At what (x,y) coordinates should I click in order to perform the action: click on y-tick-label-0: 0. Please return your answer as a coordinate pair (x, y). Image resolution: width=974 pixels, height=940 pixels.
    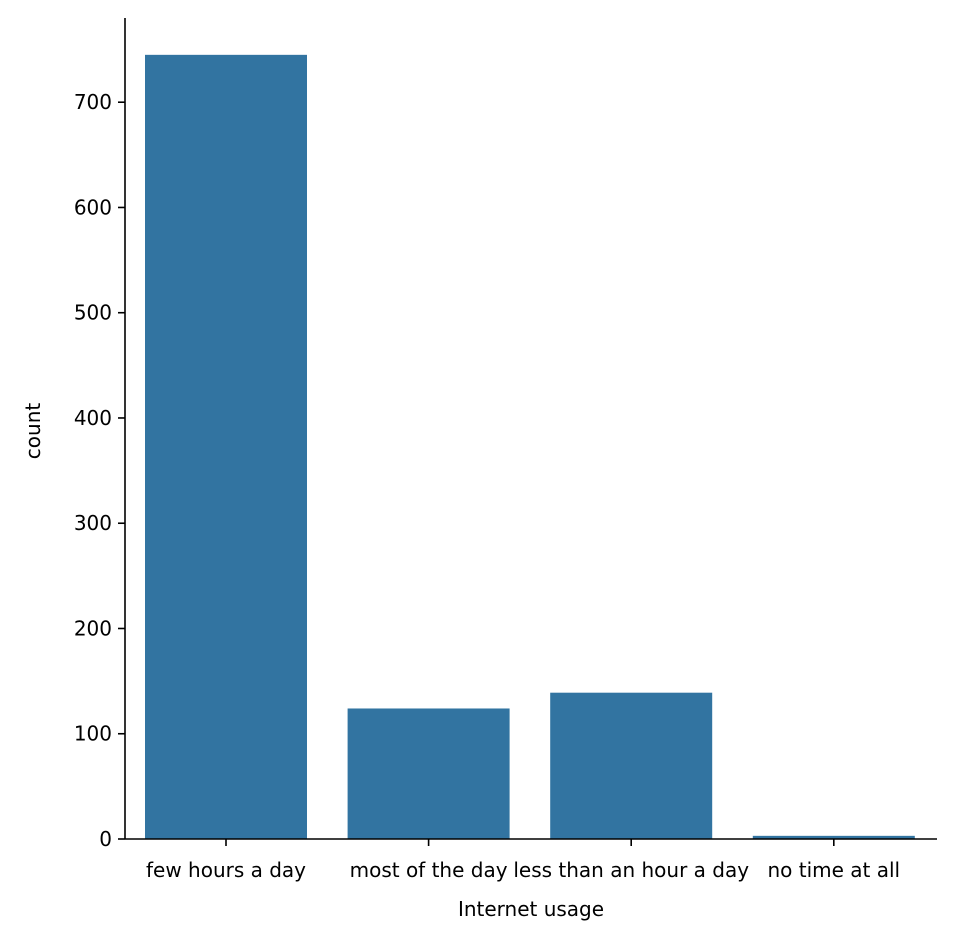
    Looking at the image, I should click on (105, 839).